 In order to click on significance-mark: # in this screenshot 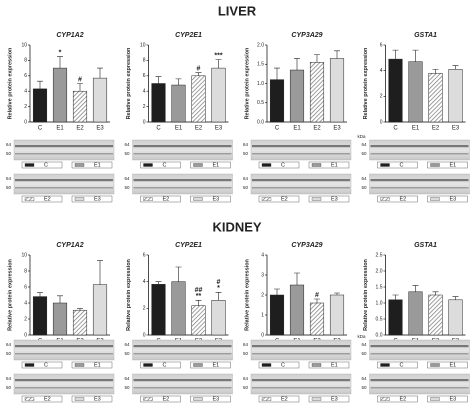, I will do `click(80, 79)`.